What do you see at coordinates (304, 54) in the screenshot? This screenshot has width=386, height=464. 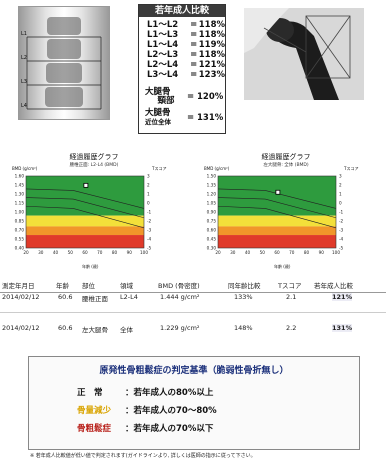 I see `femur-drawing` at bounding box center [304, 54].